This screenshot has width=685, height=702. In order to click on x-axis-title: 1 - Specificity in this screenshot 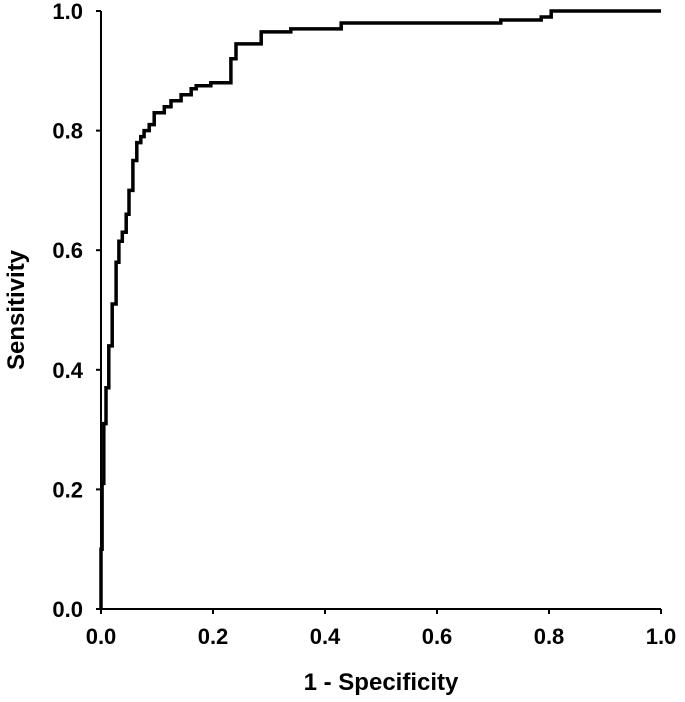, I will do `click(381, 682)`.